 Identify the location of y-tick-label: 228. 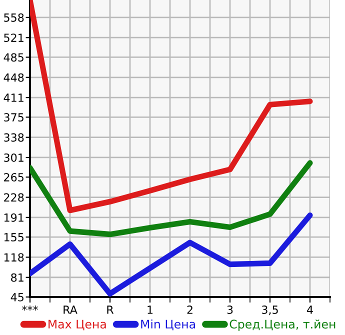
(14, 197).